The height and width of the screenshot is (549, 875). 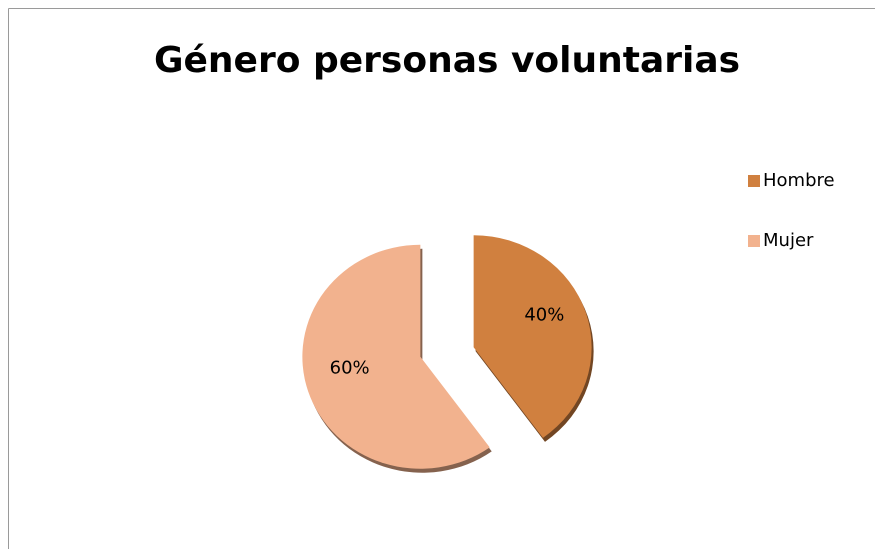 What do you see at coordinates (447, 60) in the screenshot?
I see `chart-title: Género personas voluntarias` at bounding box center [447, 60].